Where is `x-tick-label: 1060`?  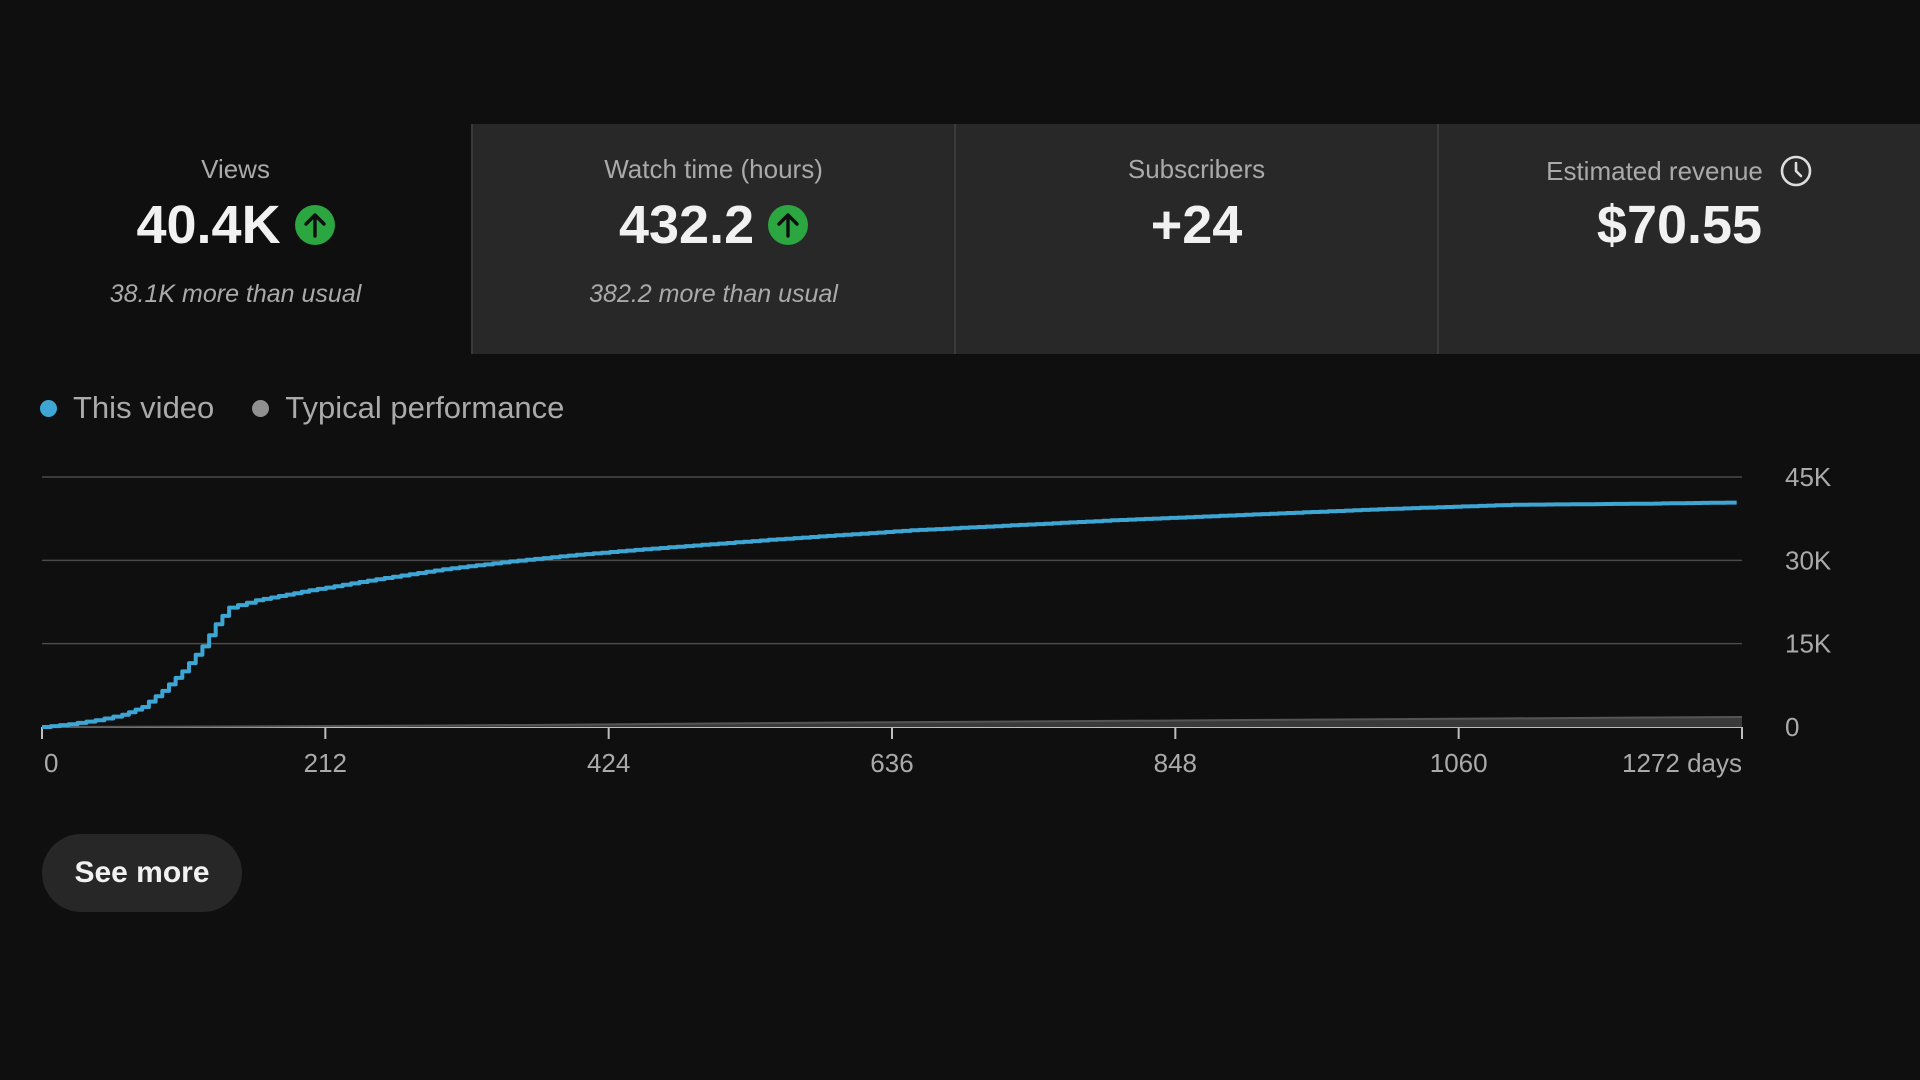
x-tick-label: 1060 is located at coordinates (1459, 763).